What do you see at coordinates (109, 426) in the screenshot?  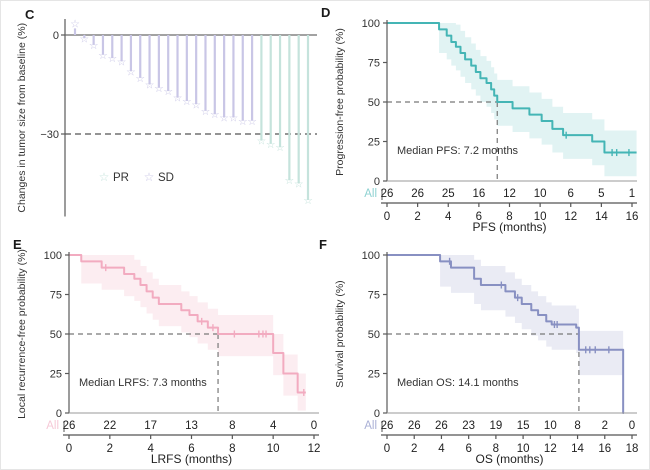 I see `risk-count: 22` at bounding box center [109, 426].